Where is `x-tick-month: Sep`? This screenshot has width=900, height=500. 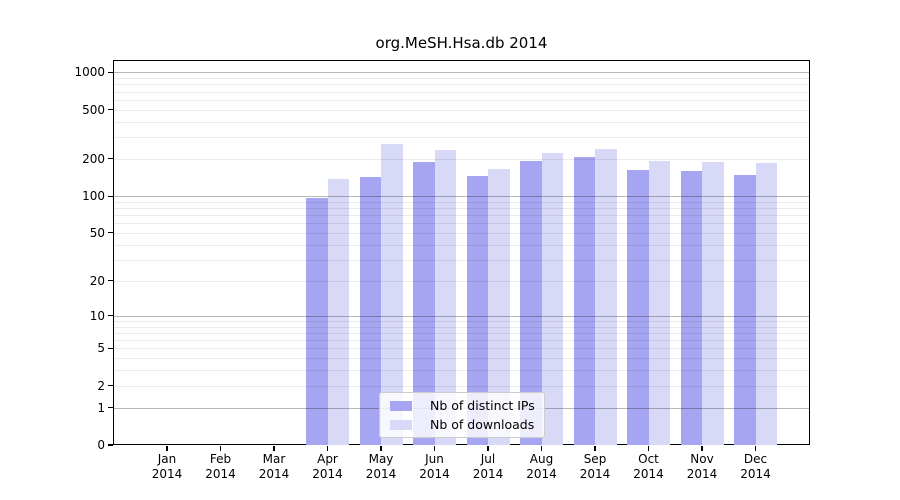
x-tick-month: Sep is located at coordinates (595, 459).